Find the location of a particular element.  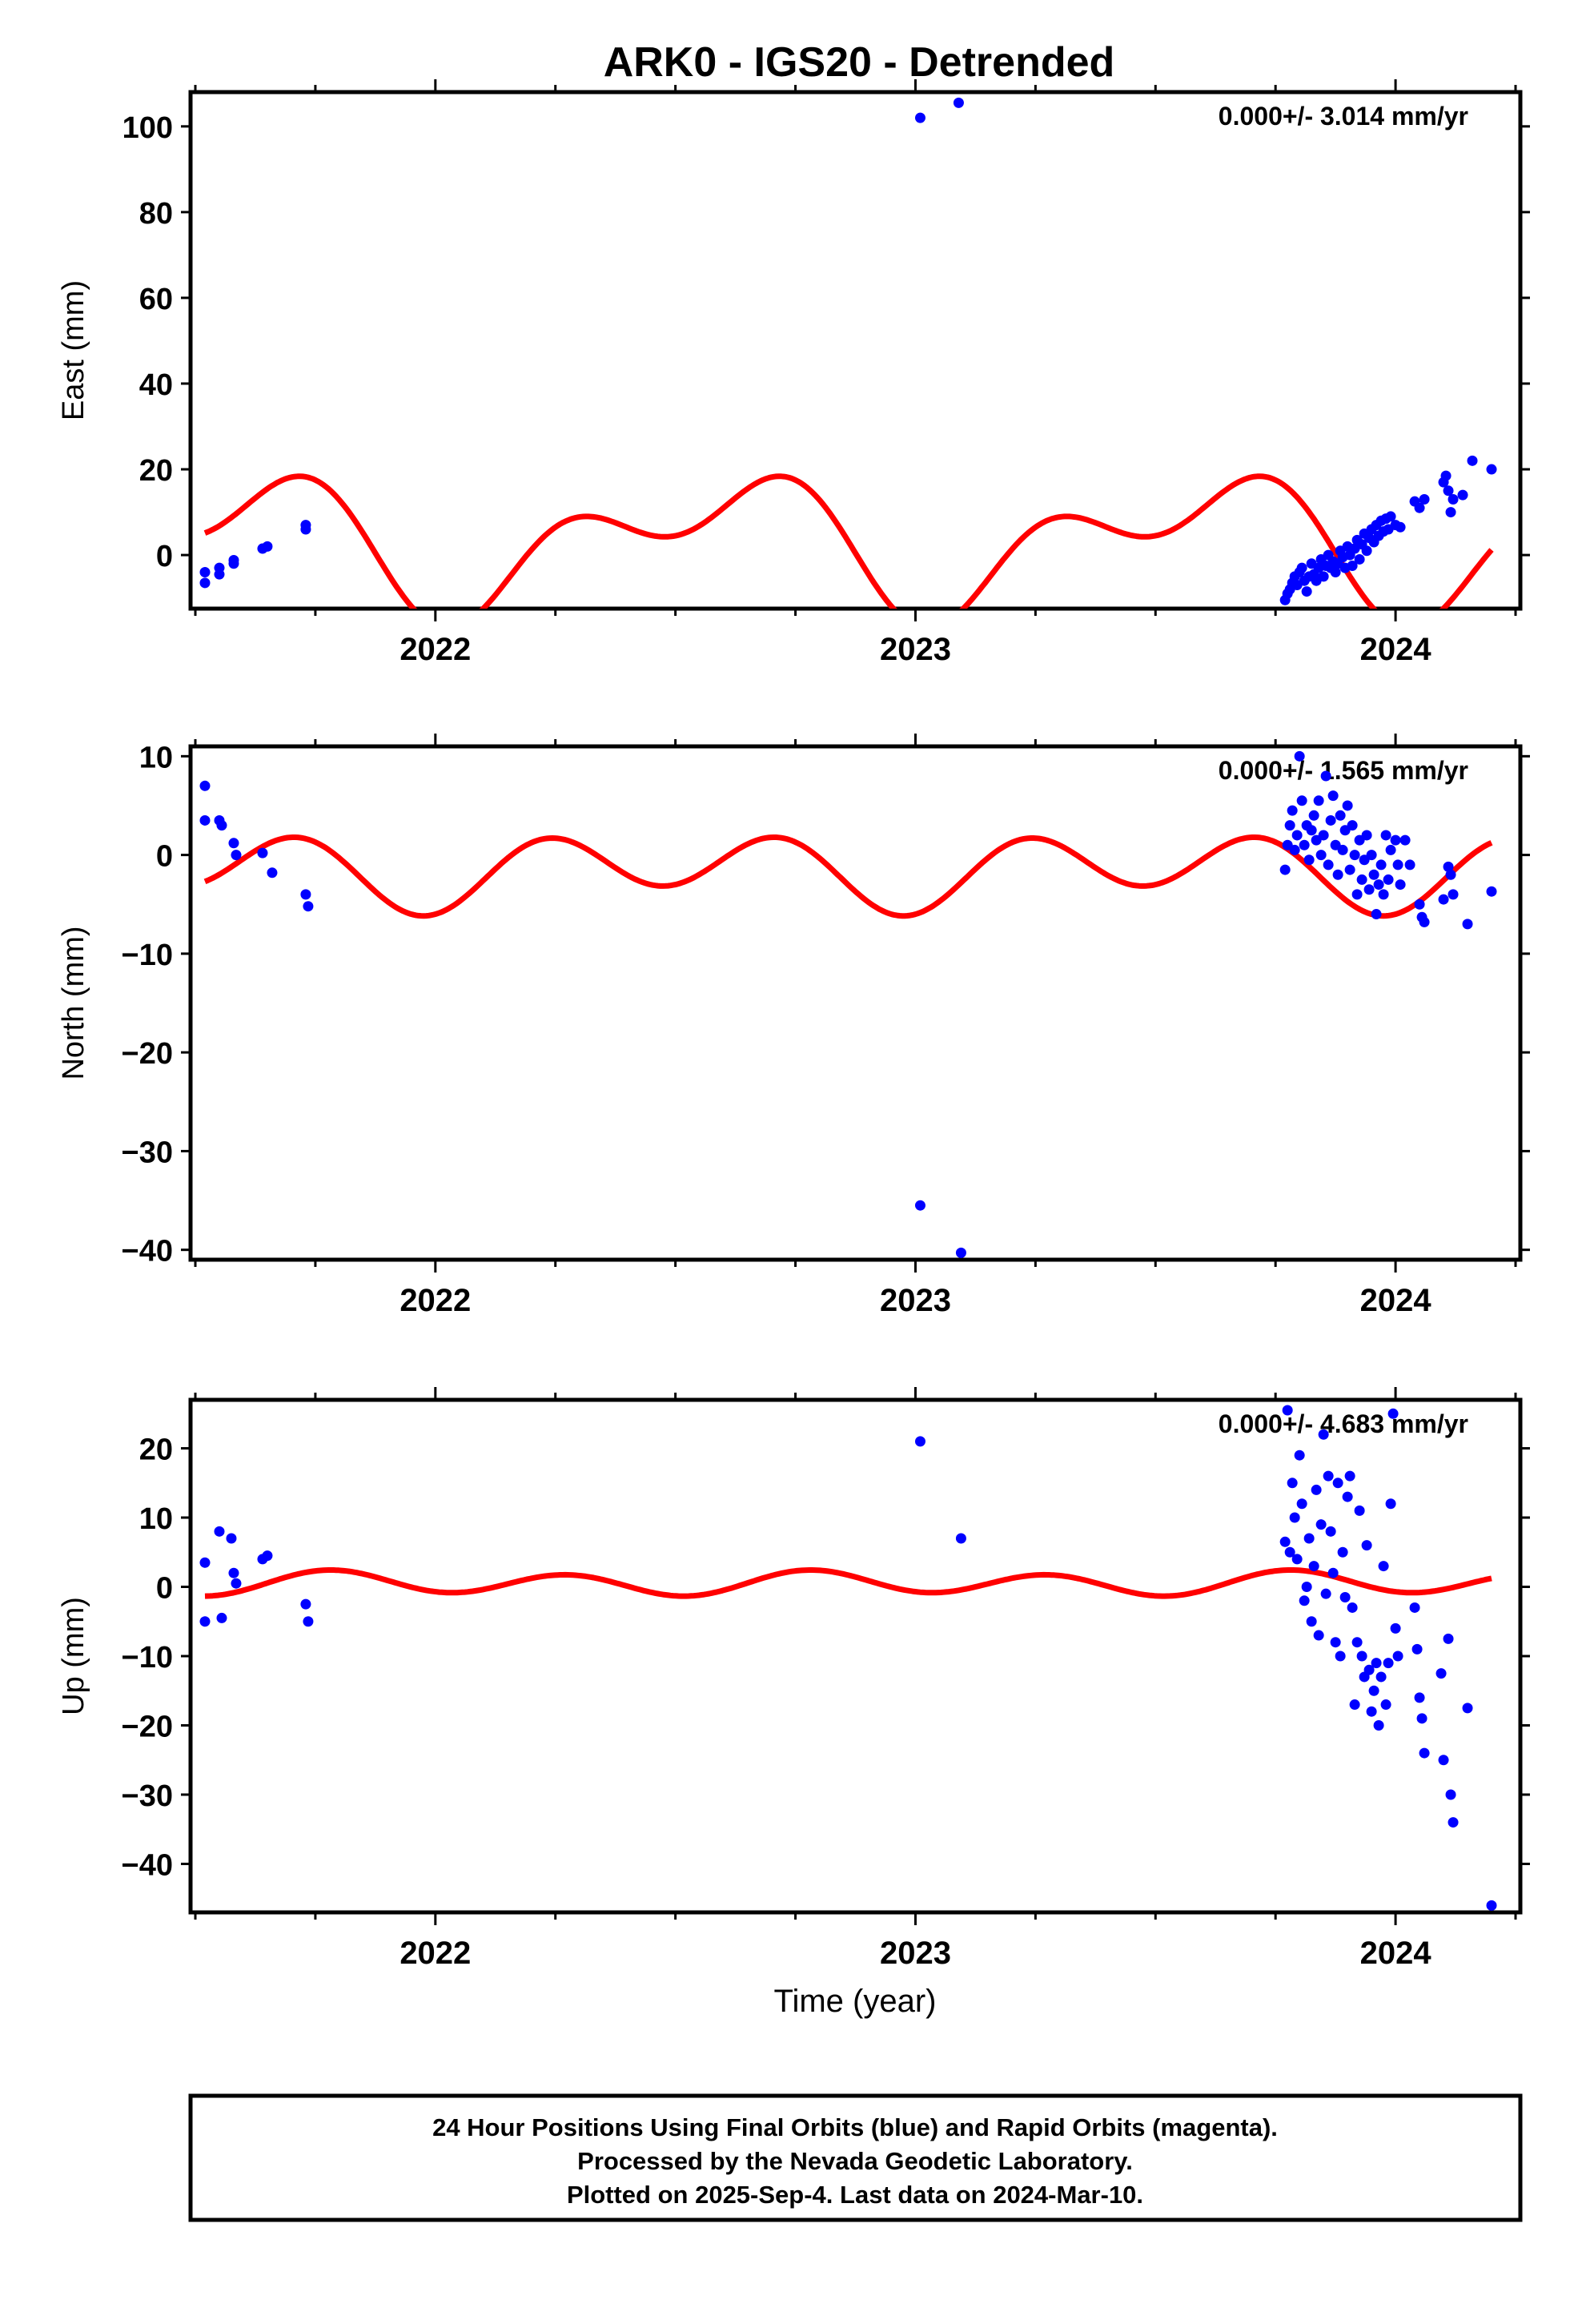

north-model-curve is located at coordinates (848, 877).